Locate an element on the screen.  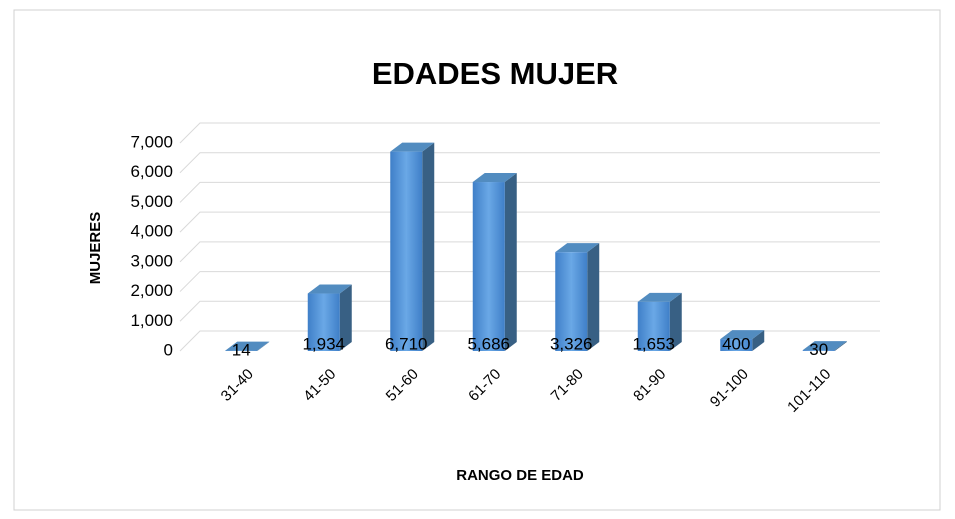
y-tick-label: 6,000 is located at coordinates (151, 171).